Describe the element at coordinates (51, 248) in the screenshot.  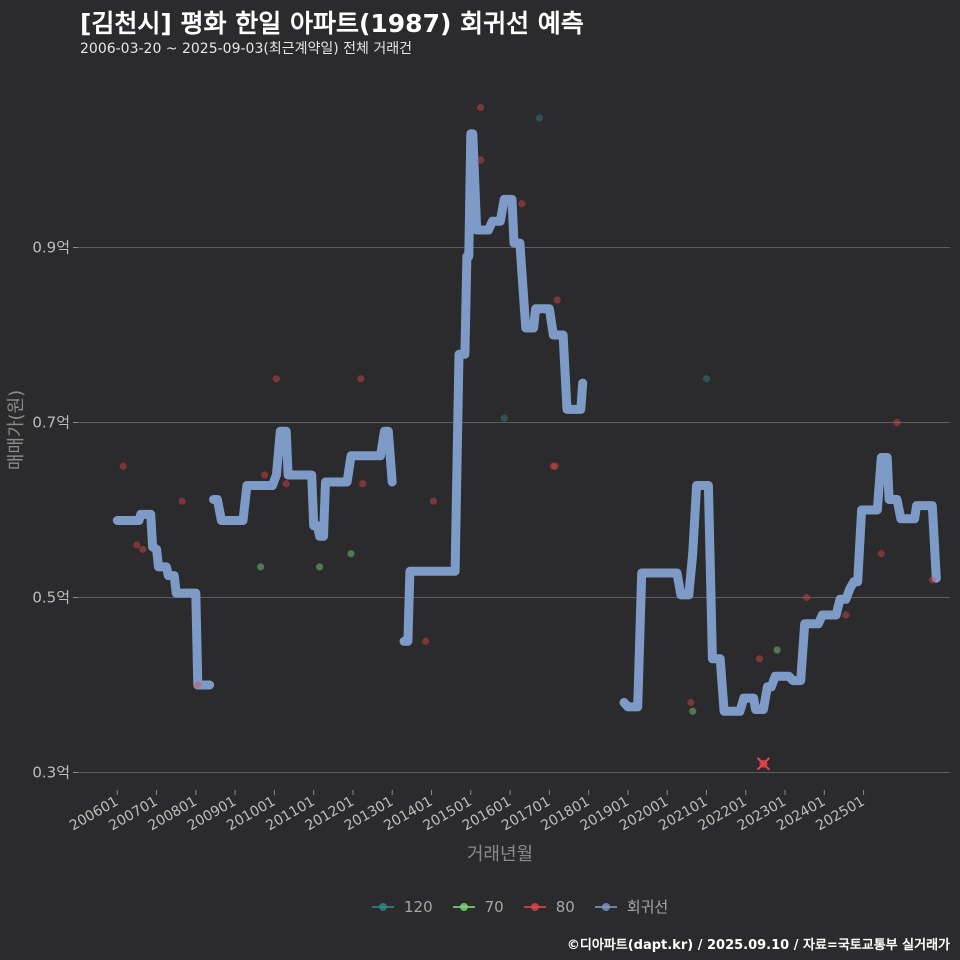
I see `y-tick-label: 0.9억` at that location.